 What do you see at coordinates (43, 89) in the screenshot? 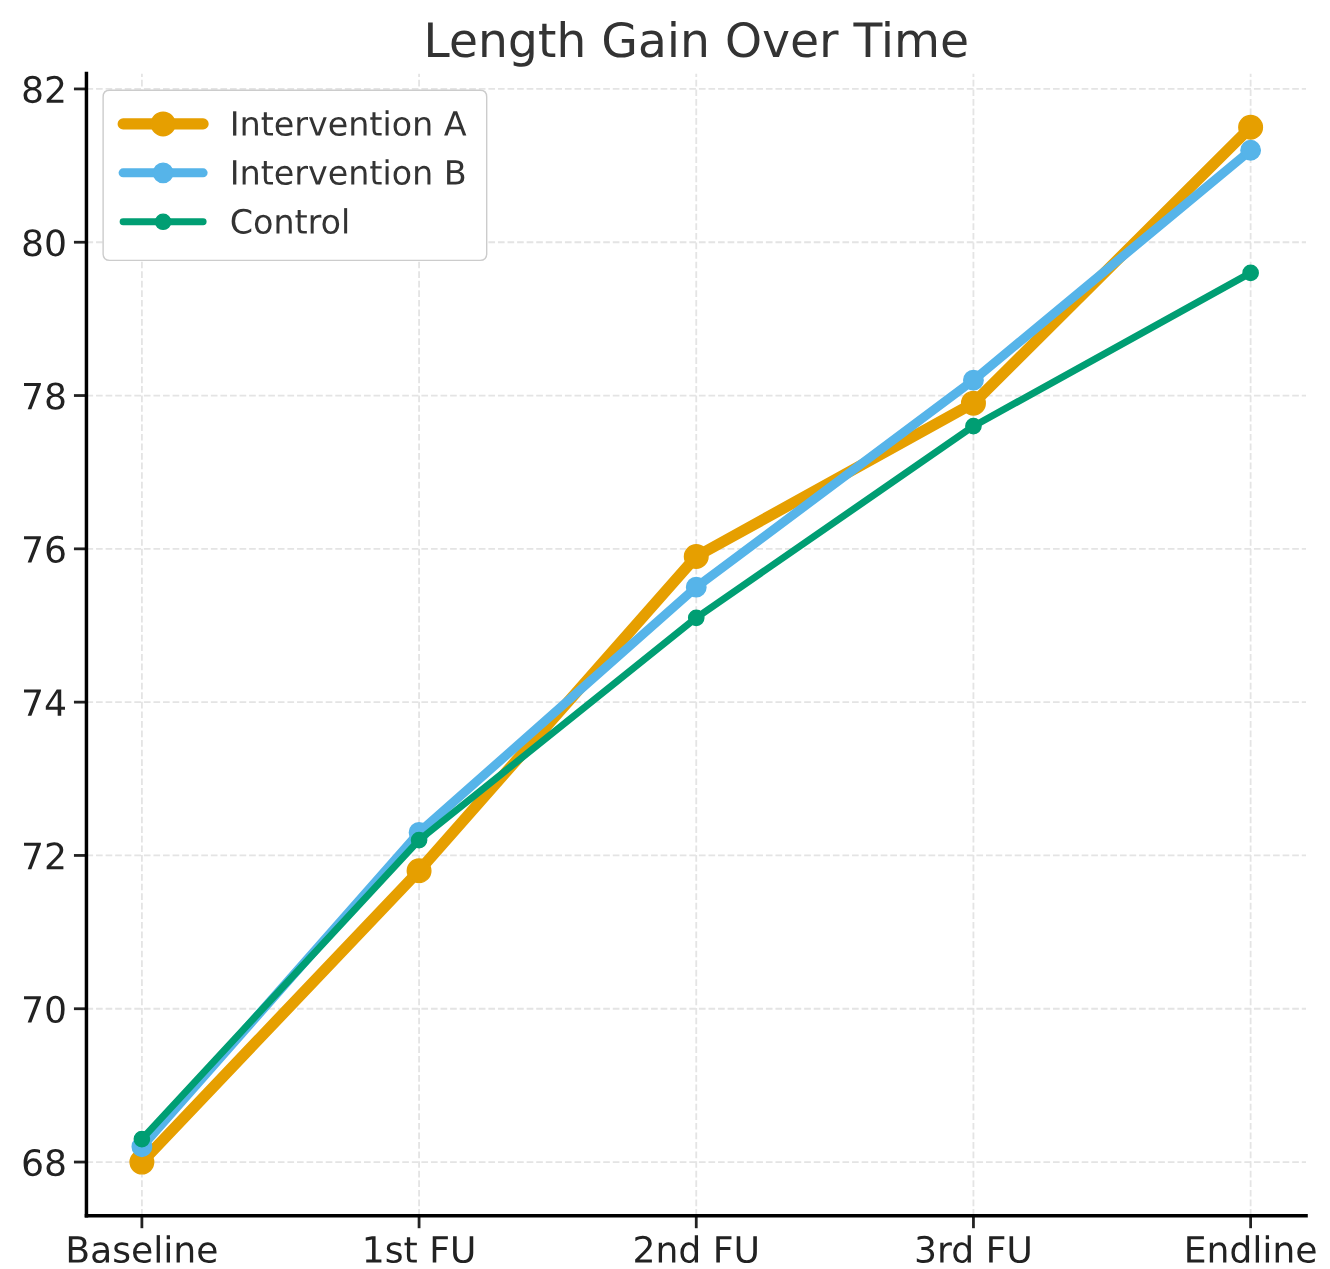
I see `y-tick-label: 82` at bounding box center [43, 89].